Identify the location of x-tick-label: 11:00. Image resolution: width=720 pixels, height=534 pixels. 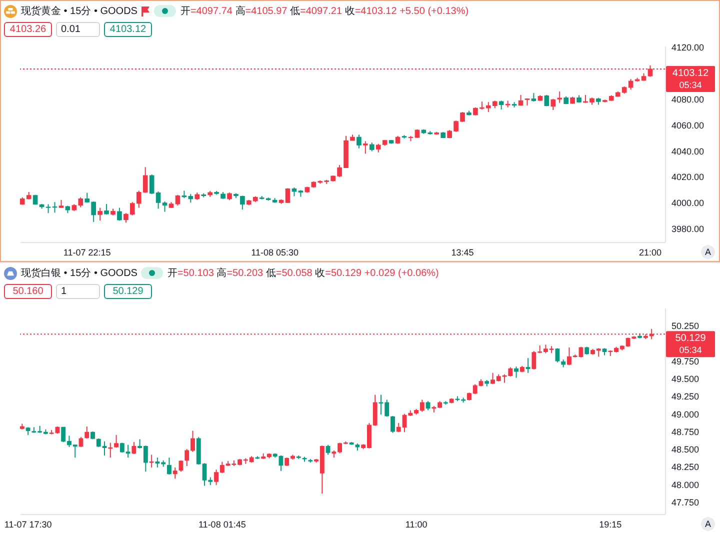
(416, 525).